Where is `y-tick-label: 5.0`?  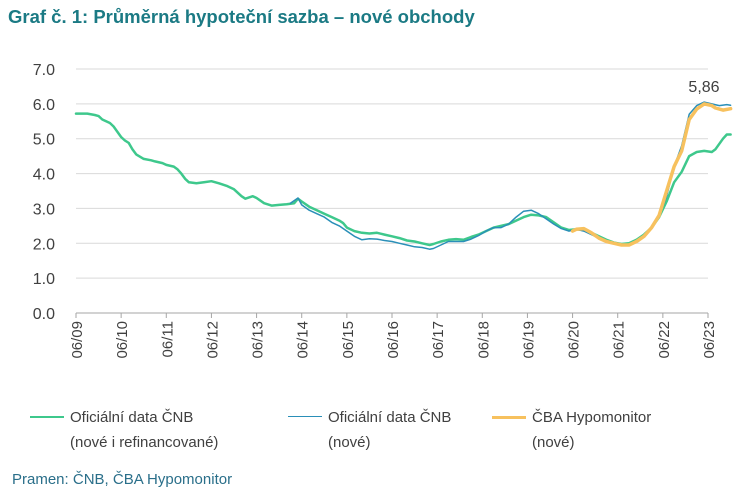
y-tick-label: 5.0 is located at coordinates (44, 140).